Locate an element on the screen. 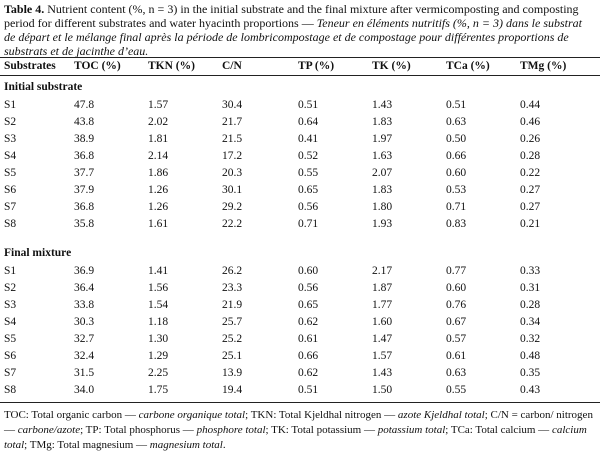 The width and height of the screenshot is (600, 458). table-cell: 34.0 is located at coordinates (84, 390).